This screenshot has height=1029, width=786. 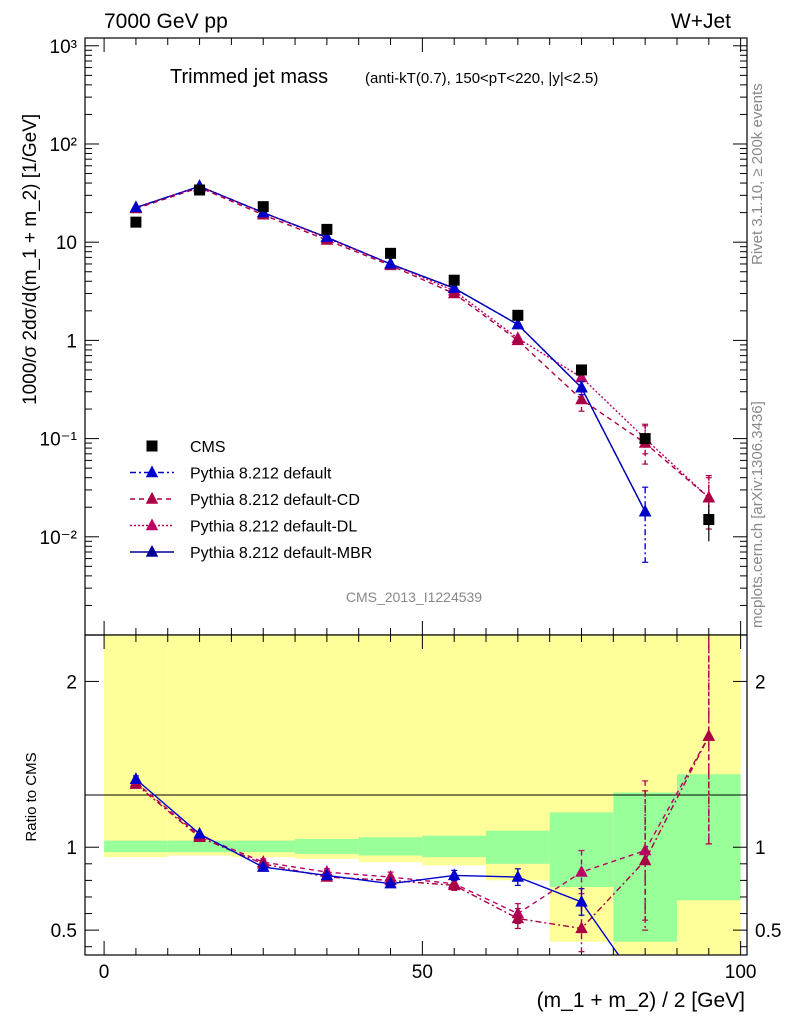 What do you see at coordinates (104, 972) in the screenshot?
I see `x-tick-label: 0` at bounding box center [104, 972].